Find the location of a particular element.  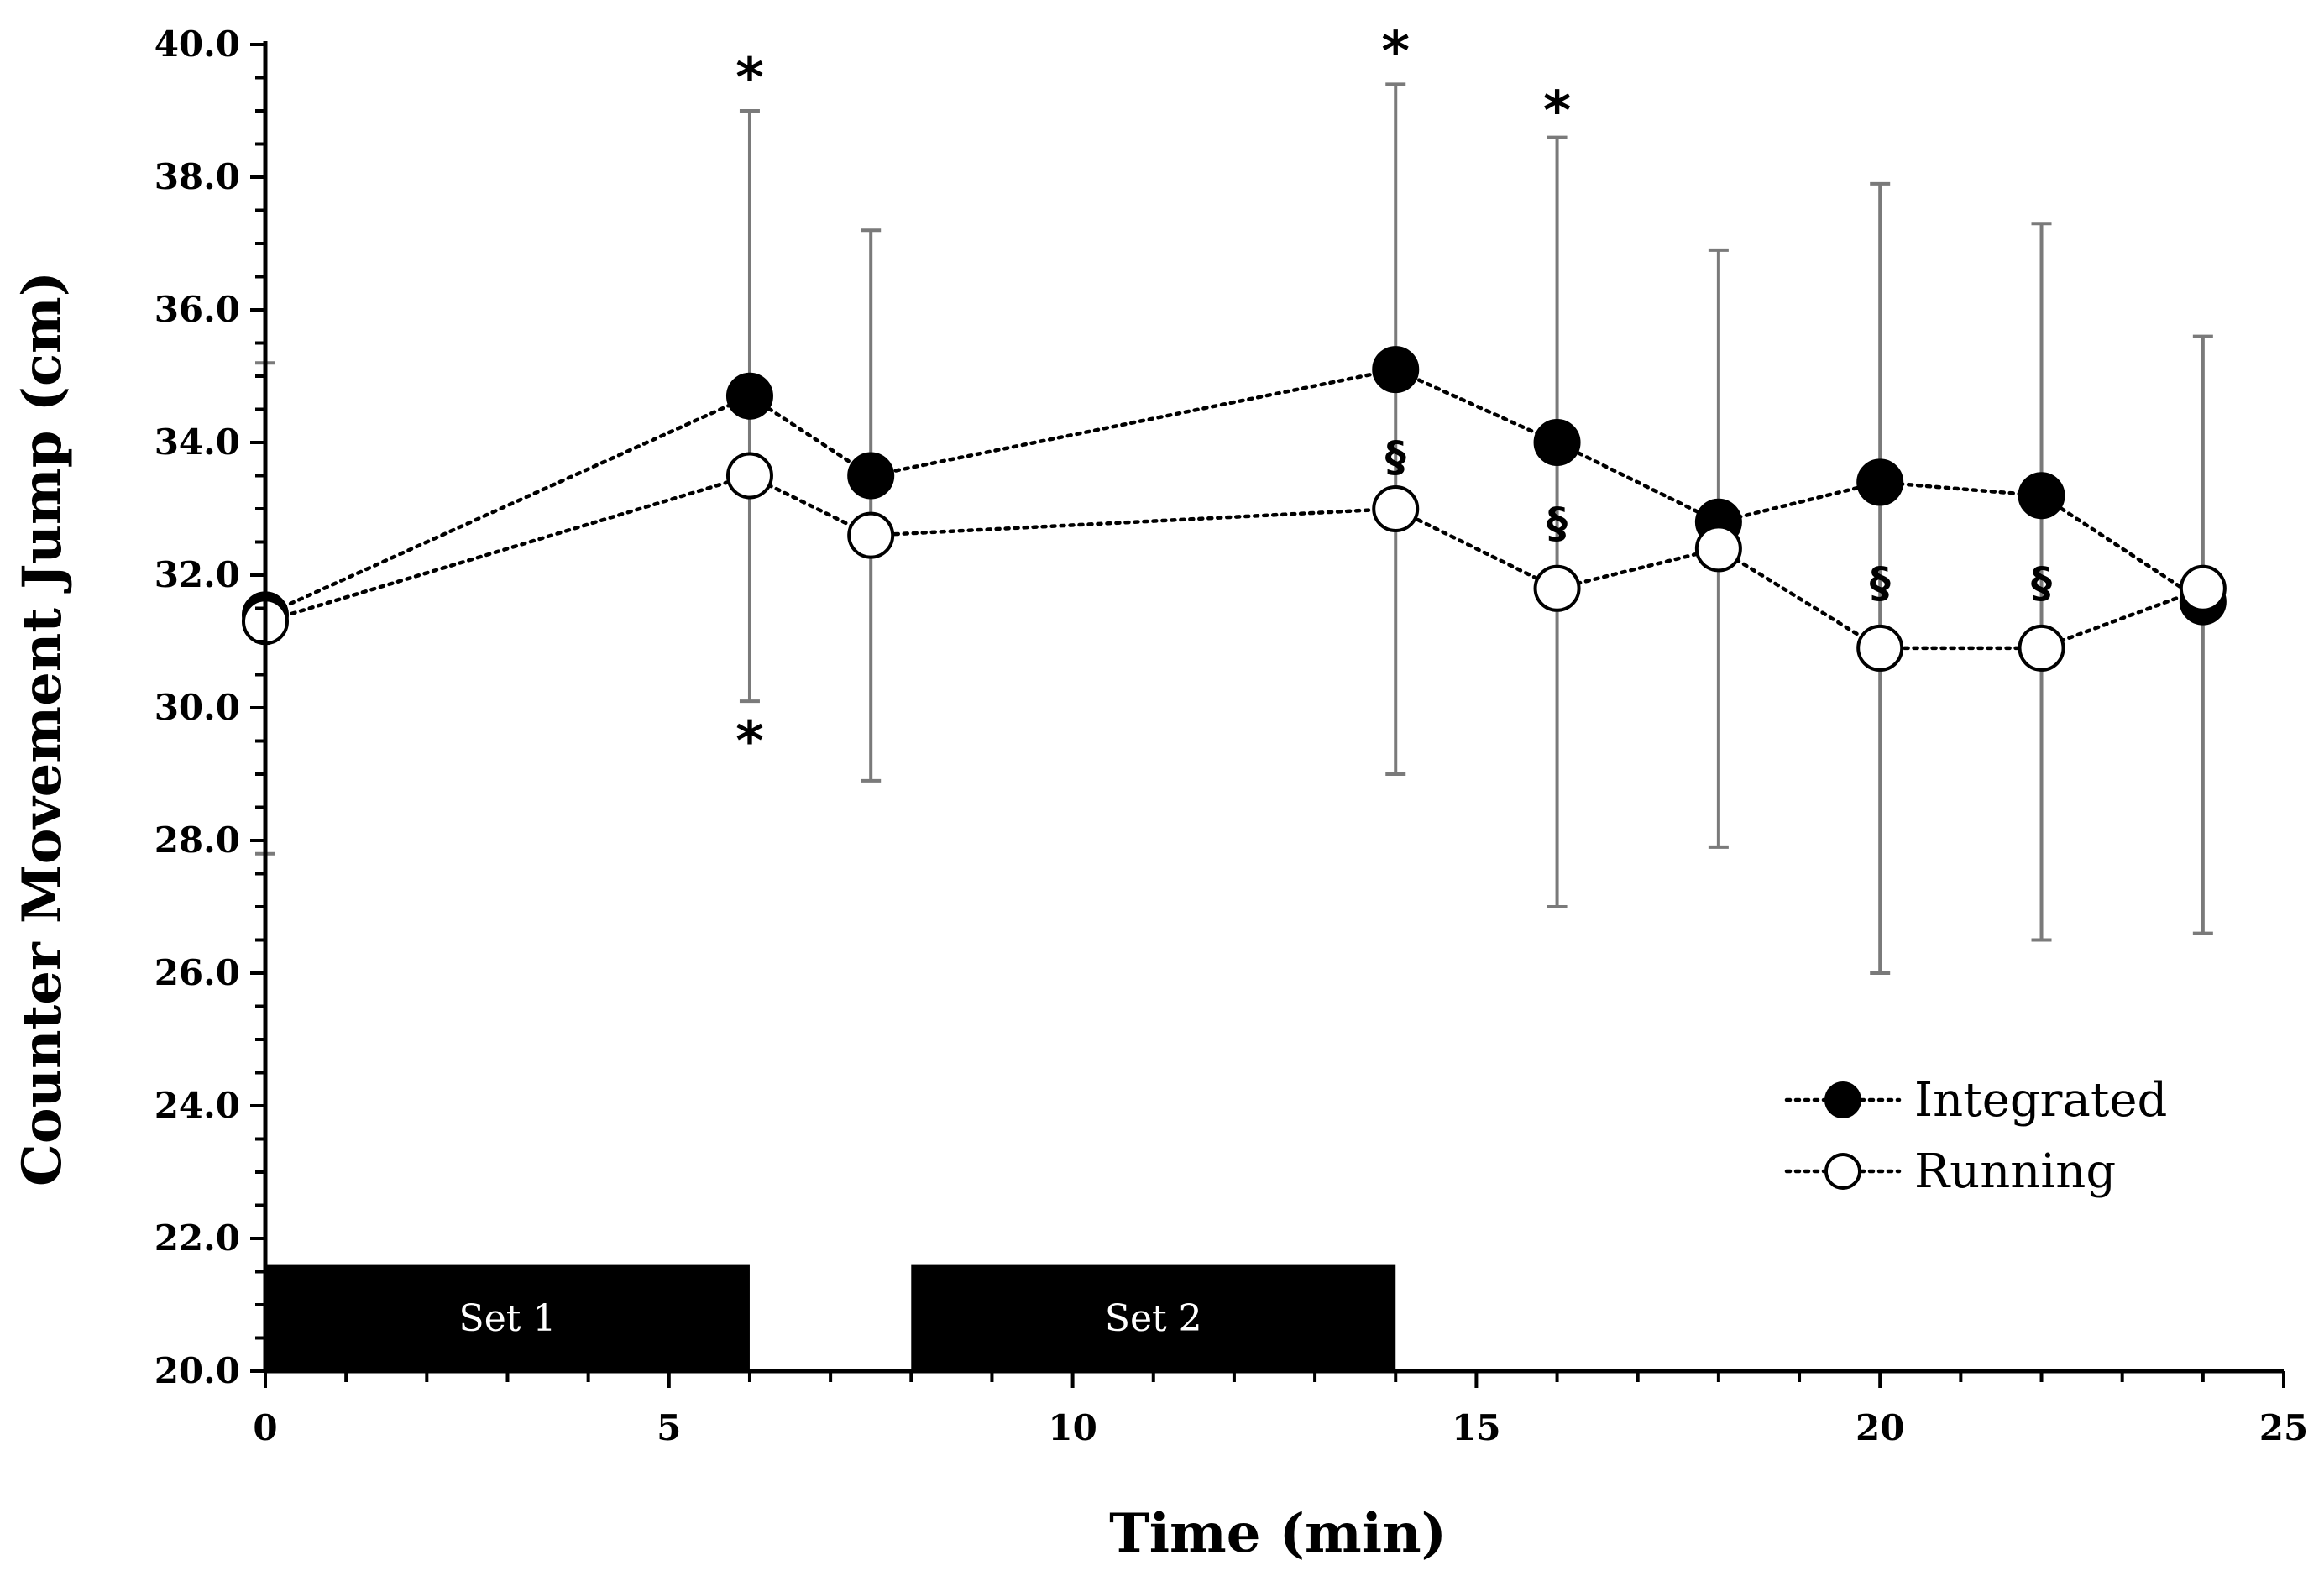

series-line-integrated is located at coordinates (1234, 492).